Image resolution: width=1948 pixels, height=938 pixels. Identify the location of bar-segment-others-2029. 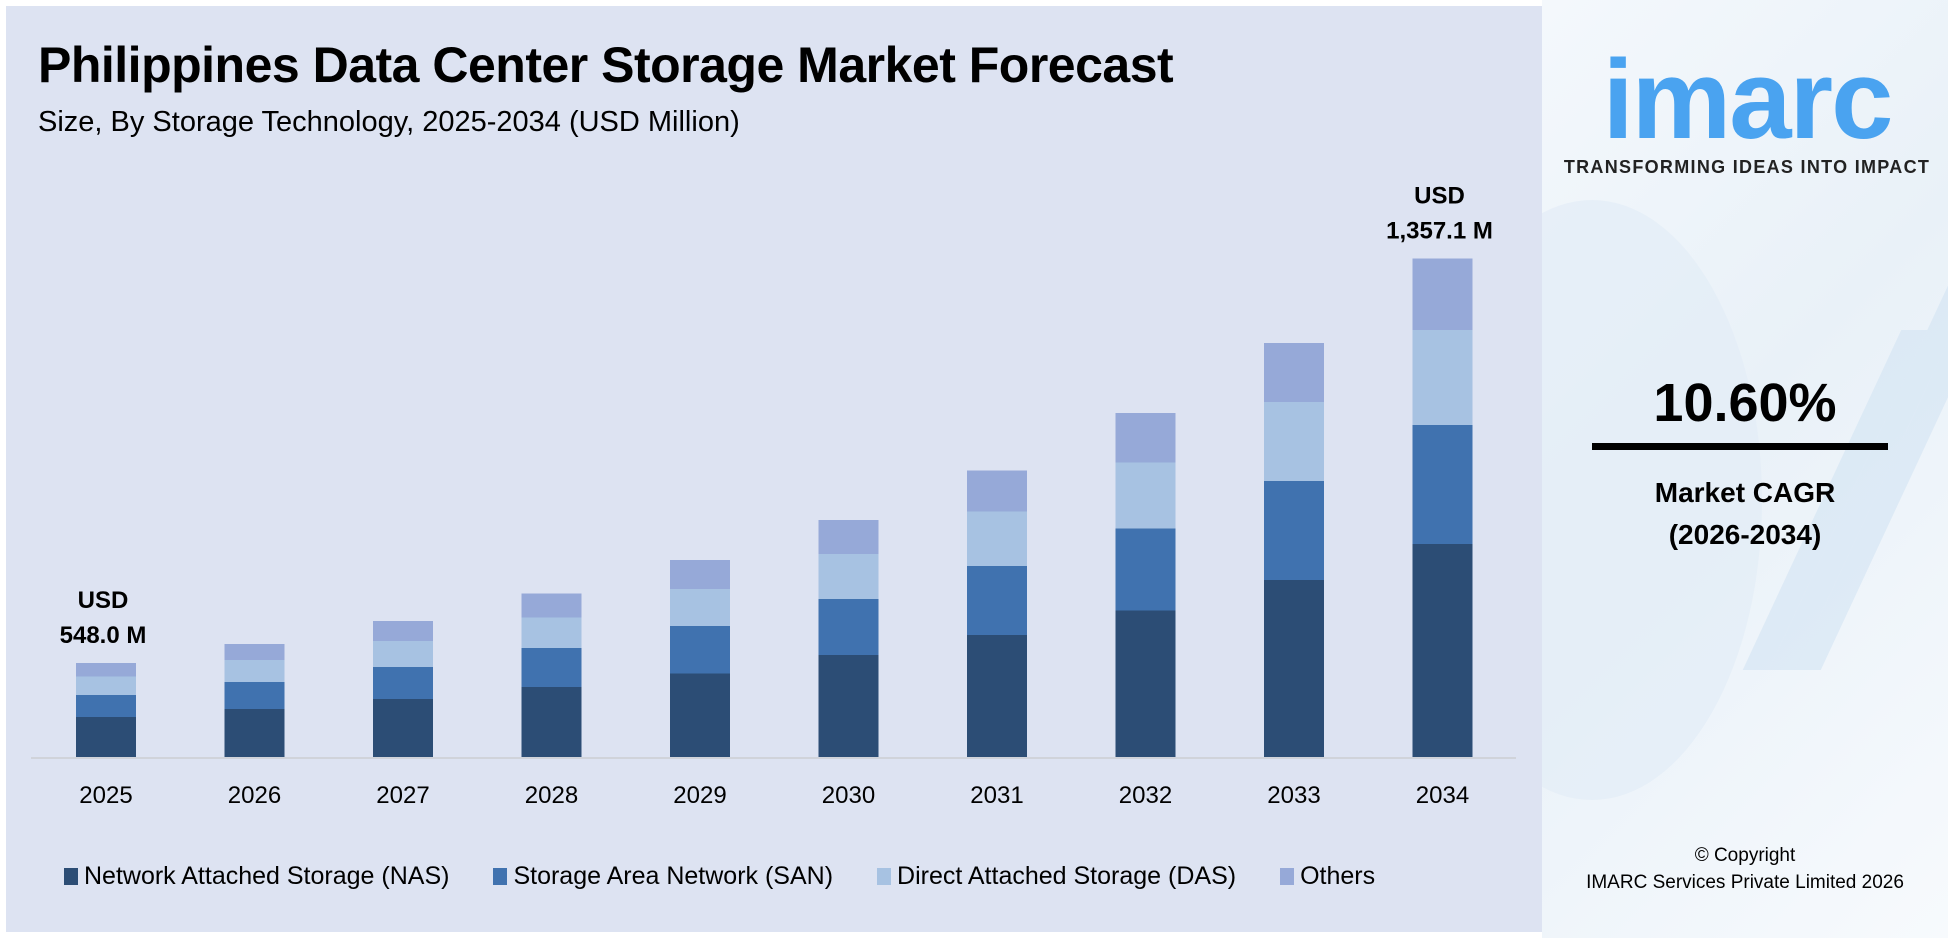
(700, 574).